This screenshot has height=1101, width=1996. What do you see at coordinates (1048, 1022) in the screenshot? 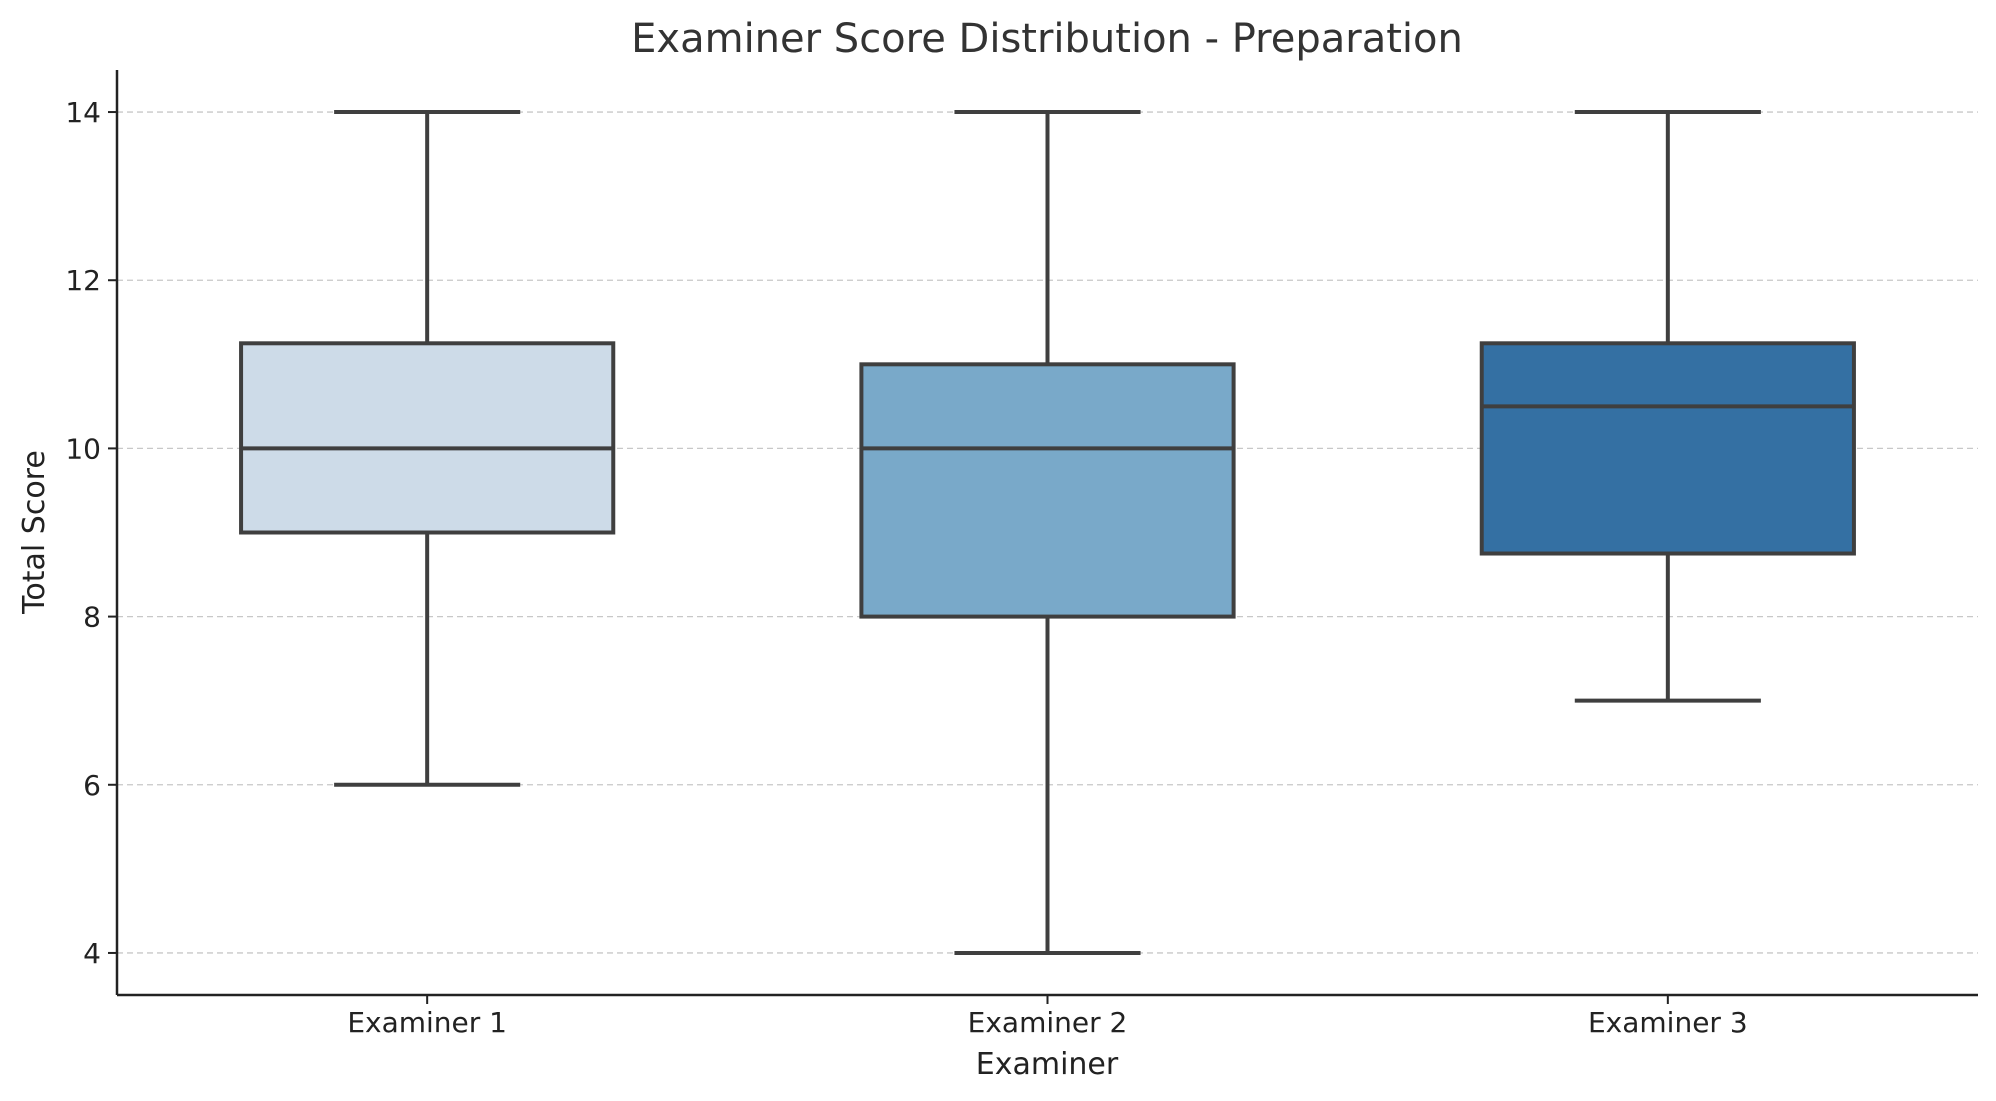
I see `x-tick-label: Examiner 2` at bounding box center [1048, 1022].